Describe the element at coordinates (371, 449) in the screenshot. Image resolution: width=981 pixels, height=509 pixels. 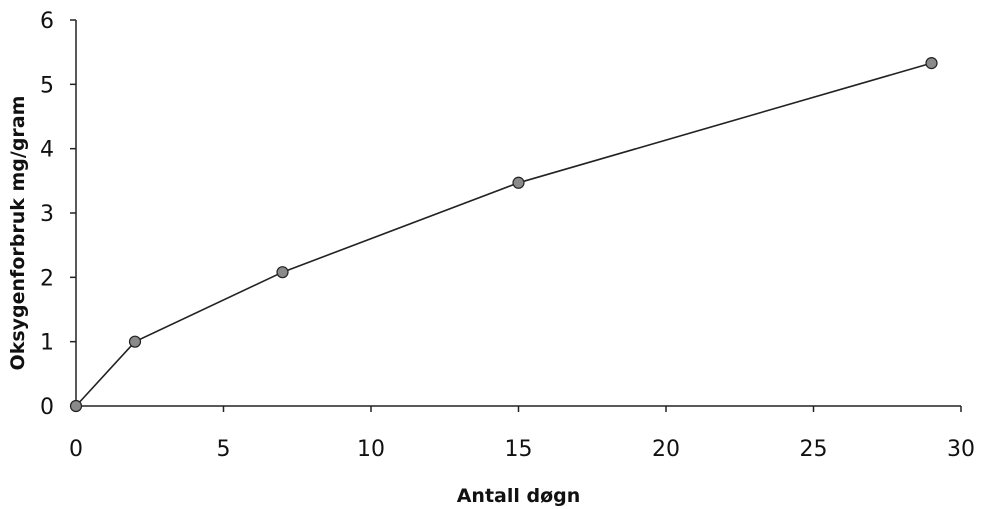
I see `x-tick-label: 10` at that location.